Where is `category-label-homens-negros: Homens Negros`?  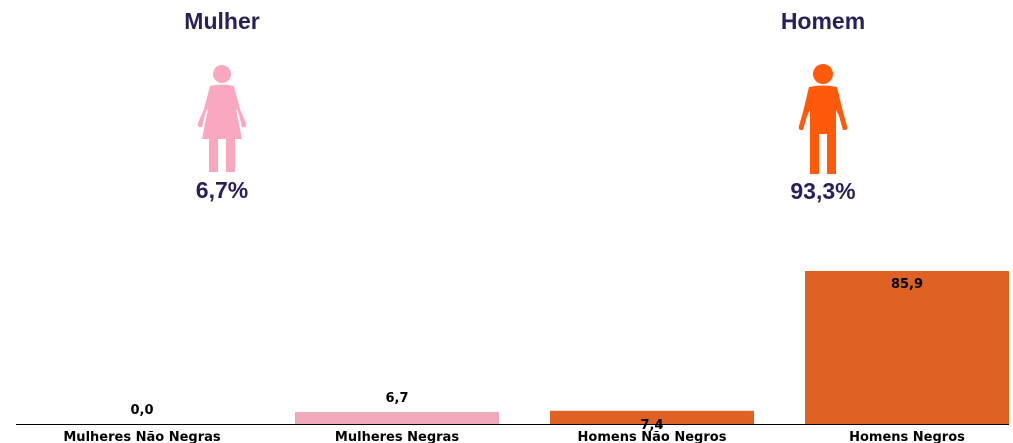
category-label-homens-negros: Homens Negros is located at coordinates (907, 436).